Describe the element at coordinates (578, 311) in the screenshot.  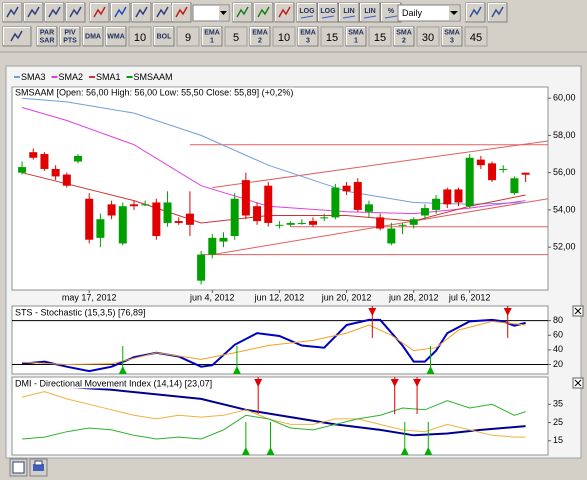
I see `close-stochastic` at that location.